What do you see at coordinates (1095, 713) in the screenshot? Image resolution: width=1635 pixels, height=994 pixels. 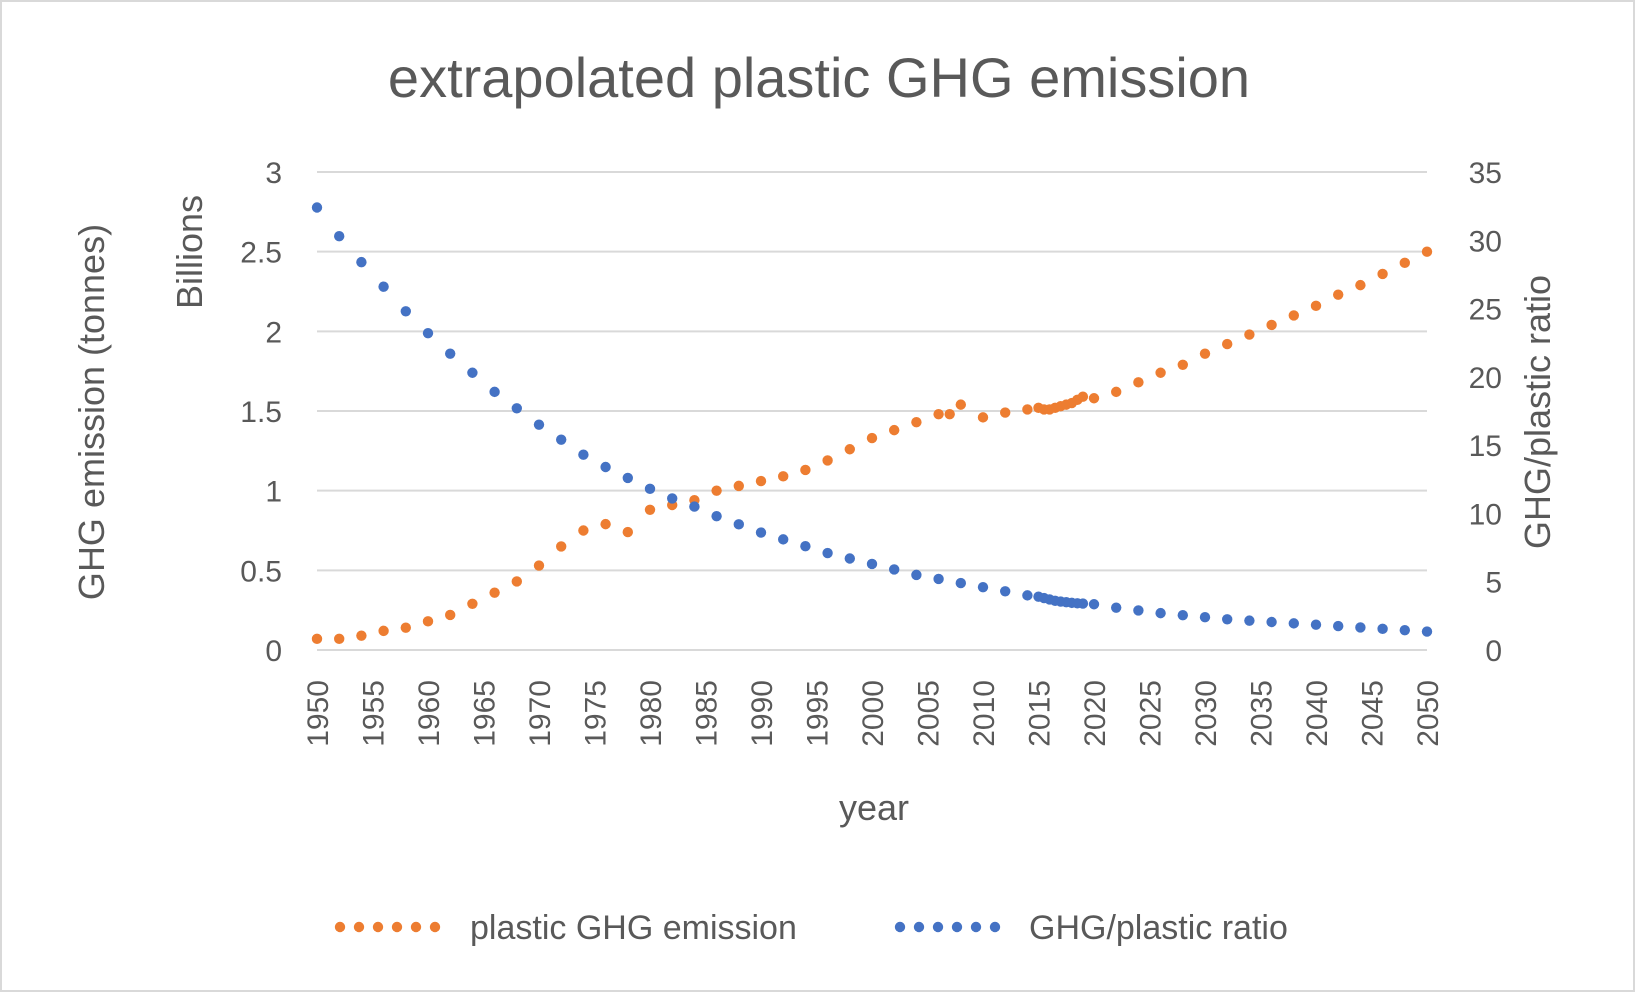 I see `x-tick-label: 2020` at bounding box center [1095, 713].